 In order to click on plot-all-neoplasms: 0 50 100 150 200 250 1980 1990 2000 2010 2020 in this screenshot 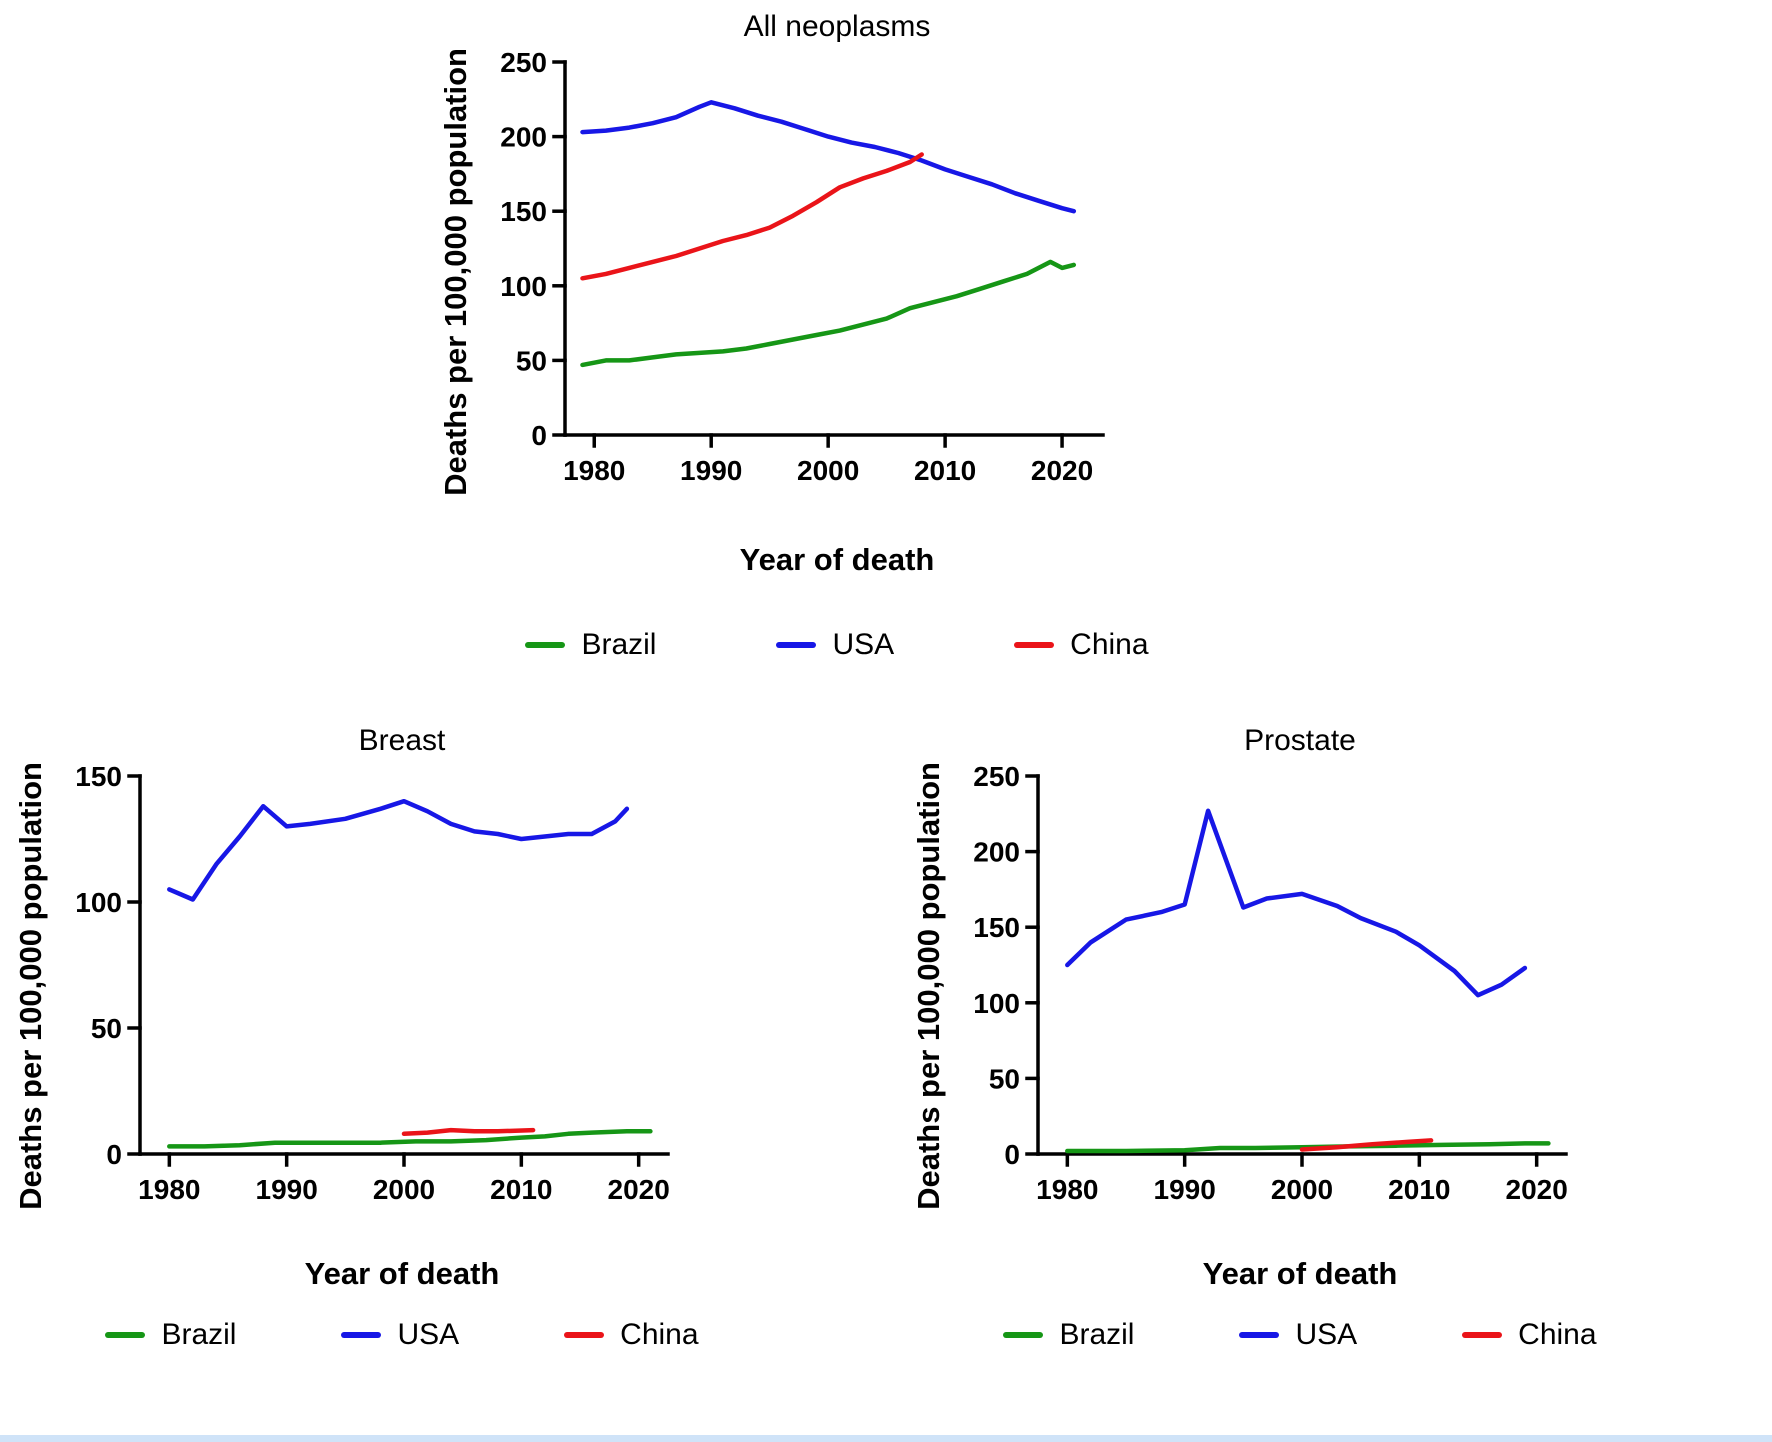, I will do `click(803, 267)`.